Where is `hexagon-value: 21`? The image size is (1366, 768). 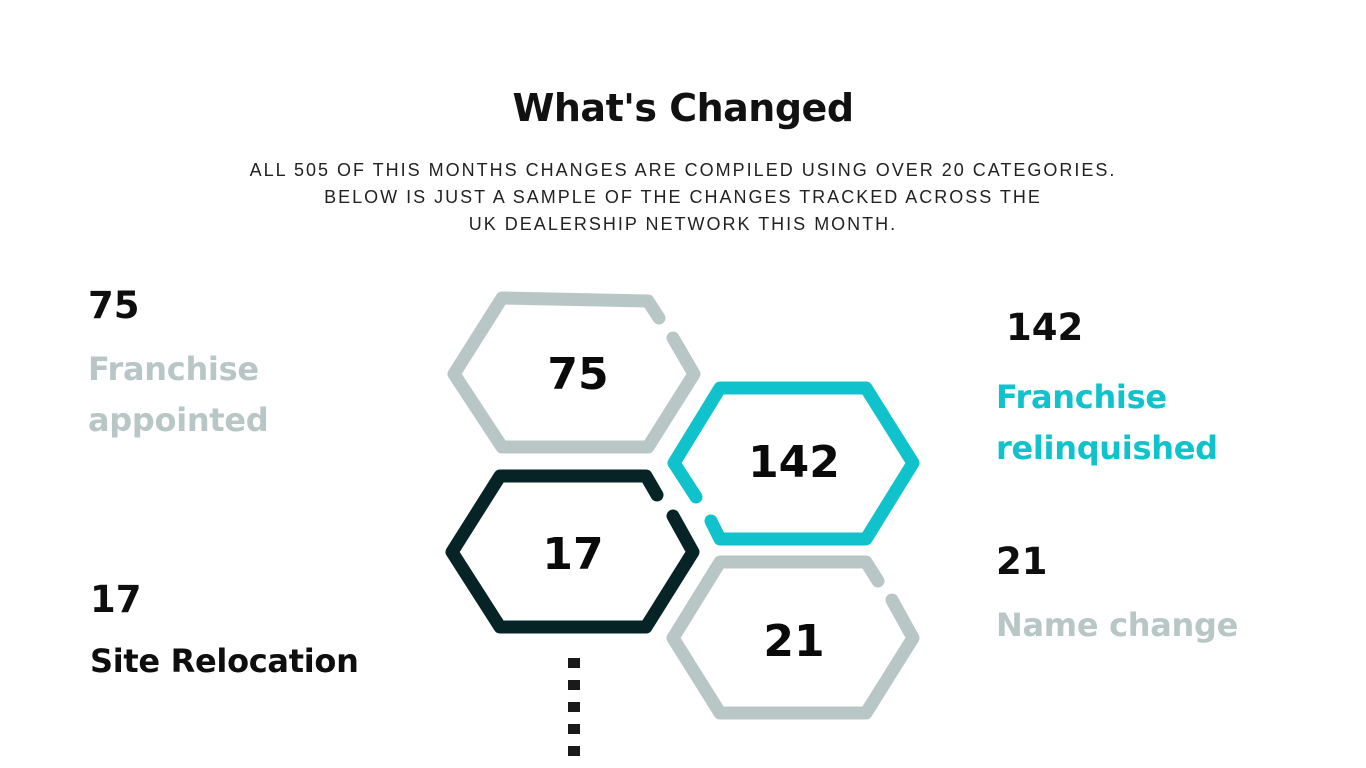 hexagon-value: 21 is located at coordinates (794, 641).